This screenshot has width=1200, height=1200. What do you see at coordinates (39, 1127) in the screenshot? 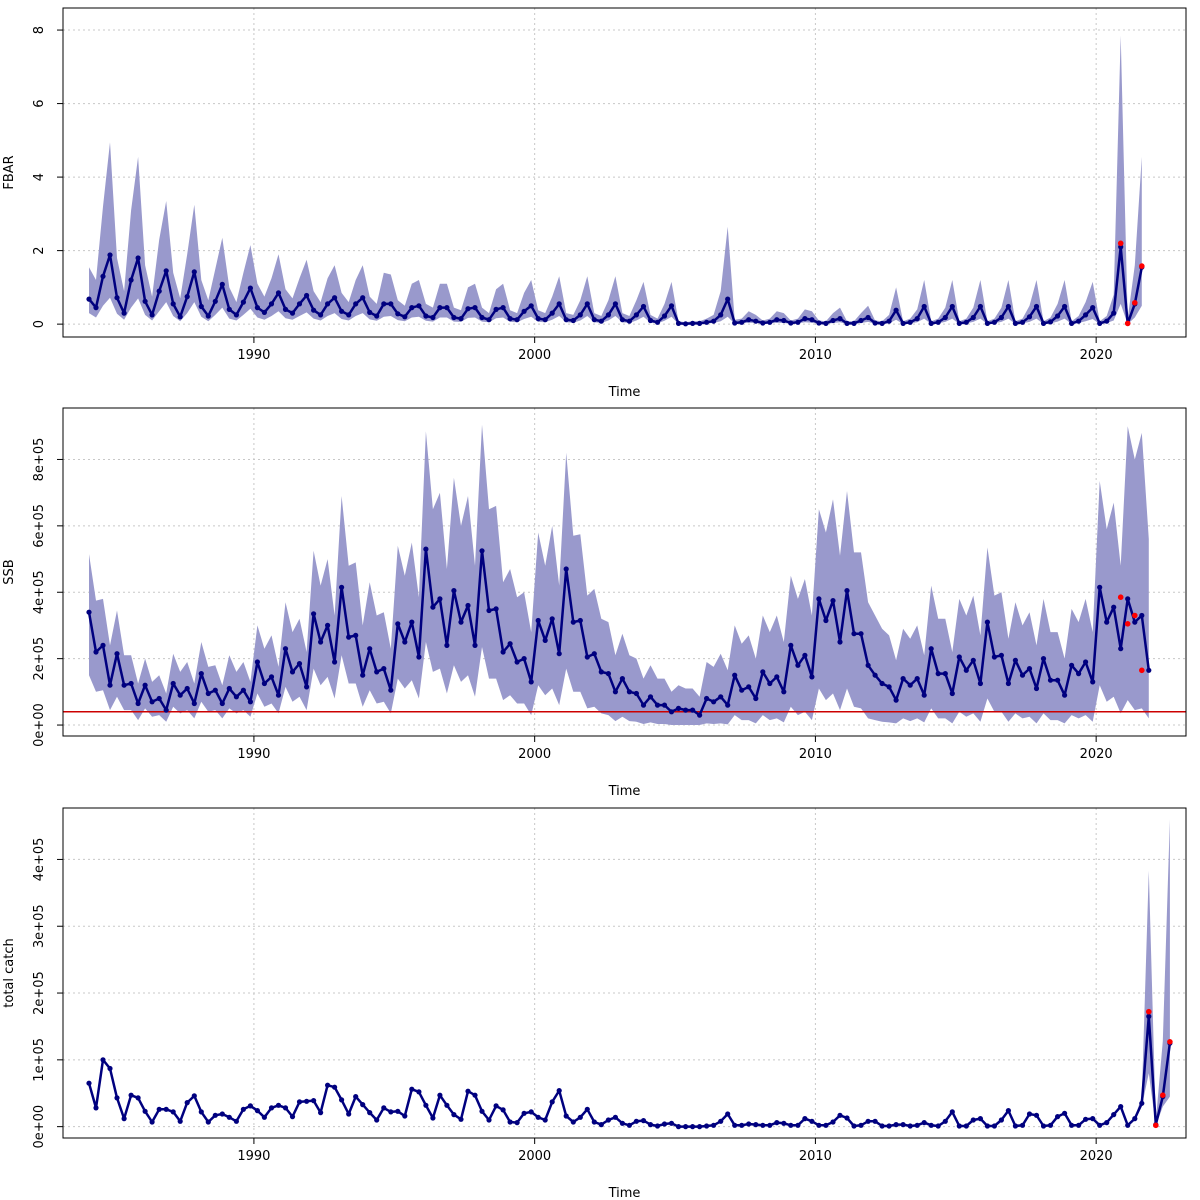
I see `y-tick-label: 0e+00` at bounding box center [39, 1127].